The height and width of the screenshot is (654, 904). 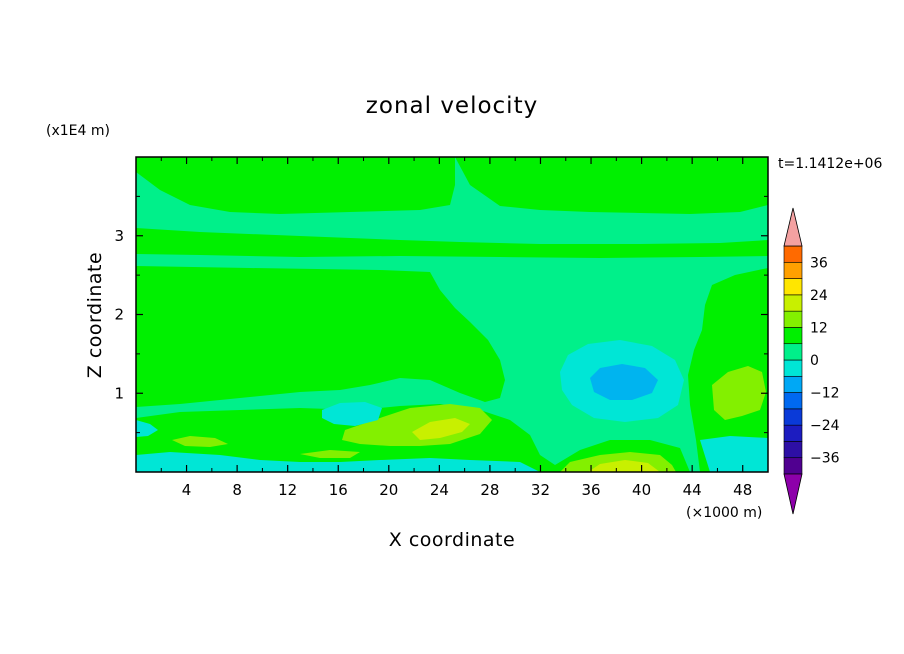 What do you see at coordinates (119, 393) in the screenshot?
I see `y-tick-label: 1` at bounding box center [119, 393].